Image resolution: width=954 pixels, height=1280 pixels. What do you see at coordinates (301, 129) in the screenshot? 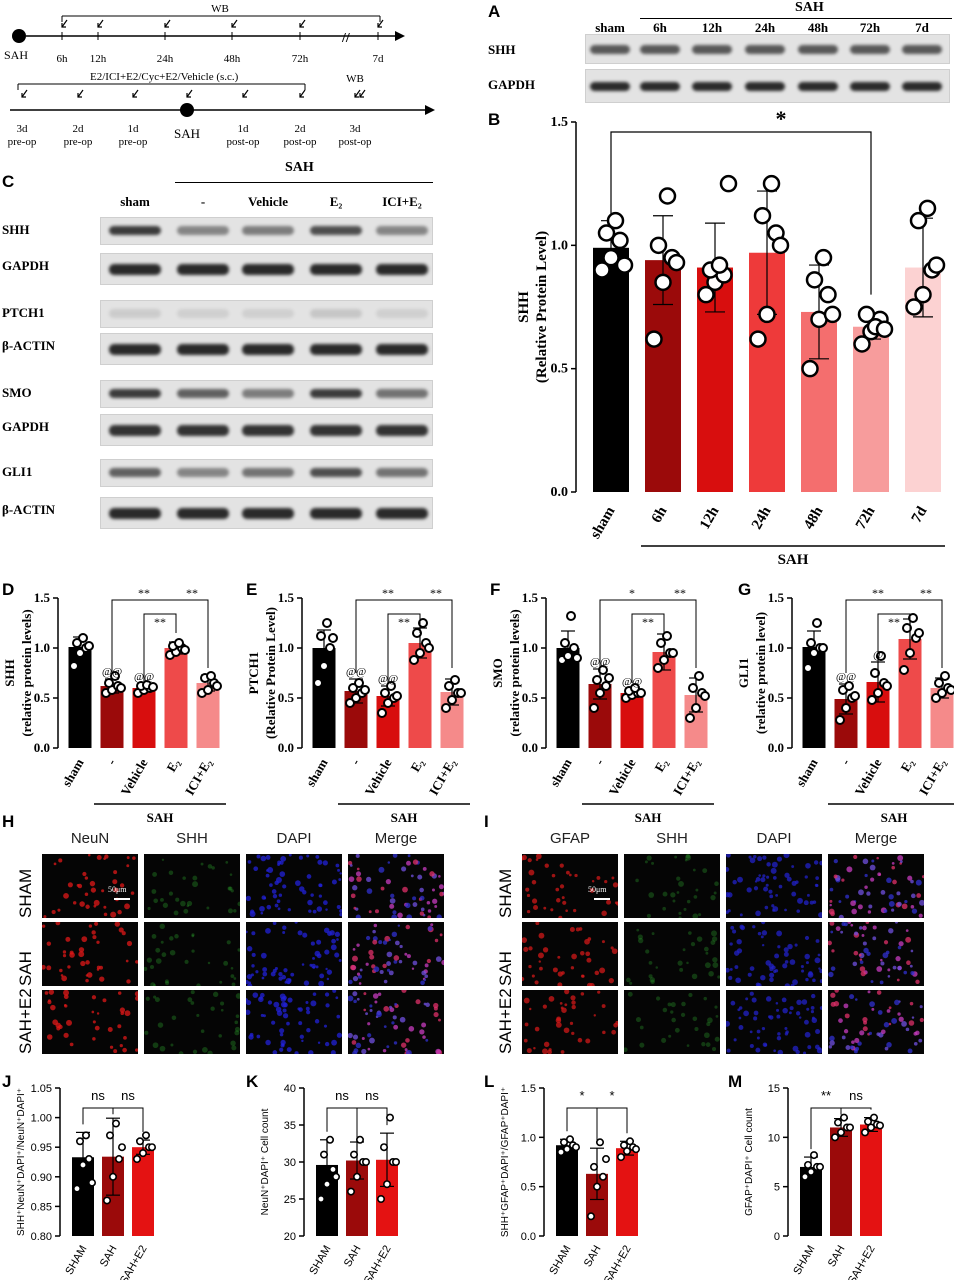
I see `timeline2-tick-label: 2d` at bounding box center [301, 129].